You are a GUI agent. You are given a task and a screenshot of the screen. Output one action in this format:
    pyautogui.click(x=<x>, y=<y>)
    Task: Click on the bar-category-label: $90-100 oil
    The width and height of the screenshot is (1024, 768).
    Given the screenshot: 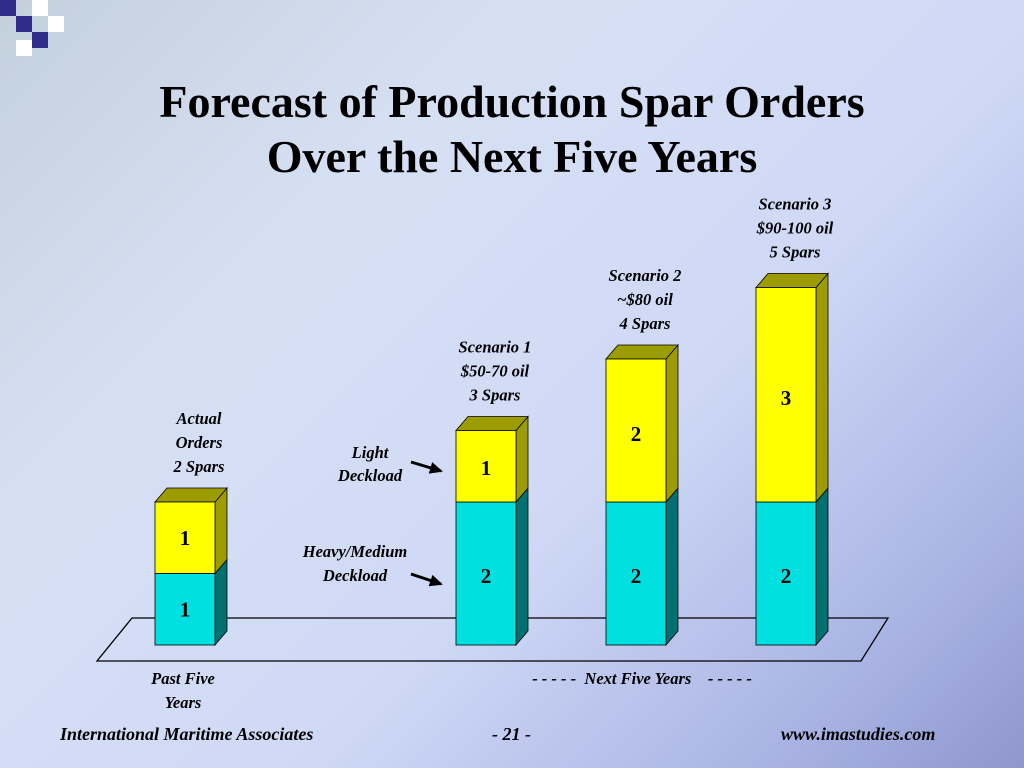 What is the action you would take?
    pyautogui.click(x=795, y=228)
    